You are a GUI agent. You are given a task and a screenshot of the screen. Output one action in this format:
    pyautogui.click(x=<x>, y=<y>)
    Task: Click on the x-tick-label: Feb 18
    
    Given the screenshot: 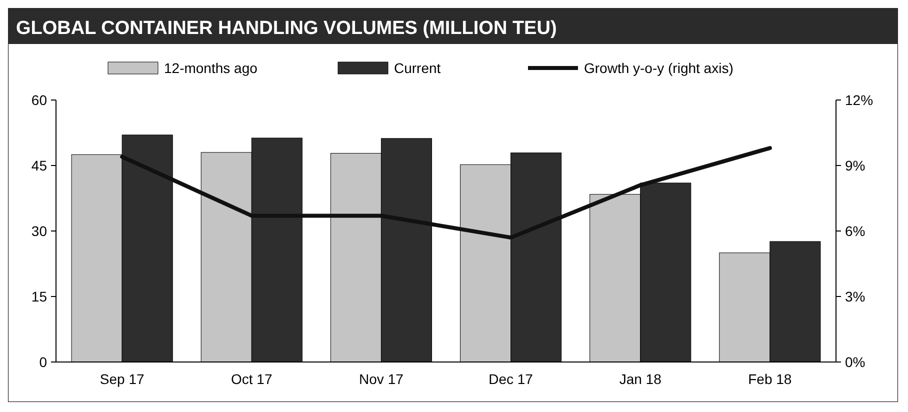 What is the action you would take?
    pyautogui.click(x=770, y=379)
    